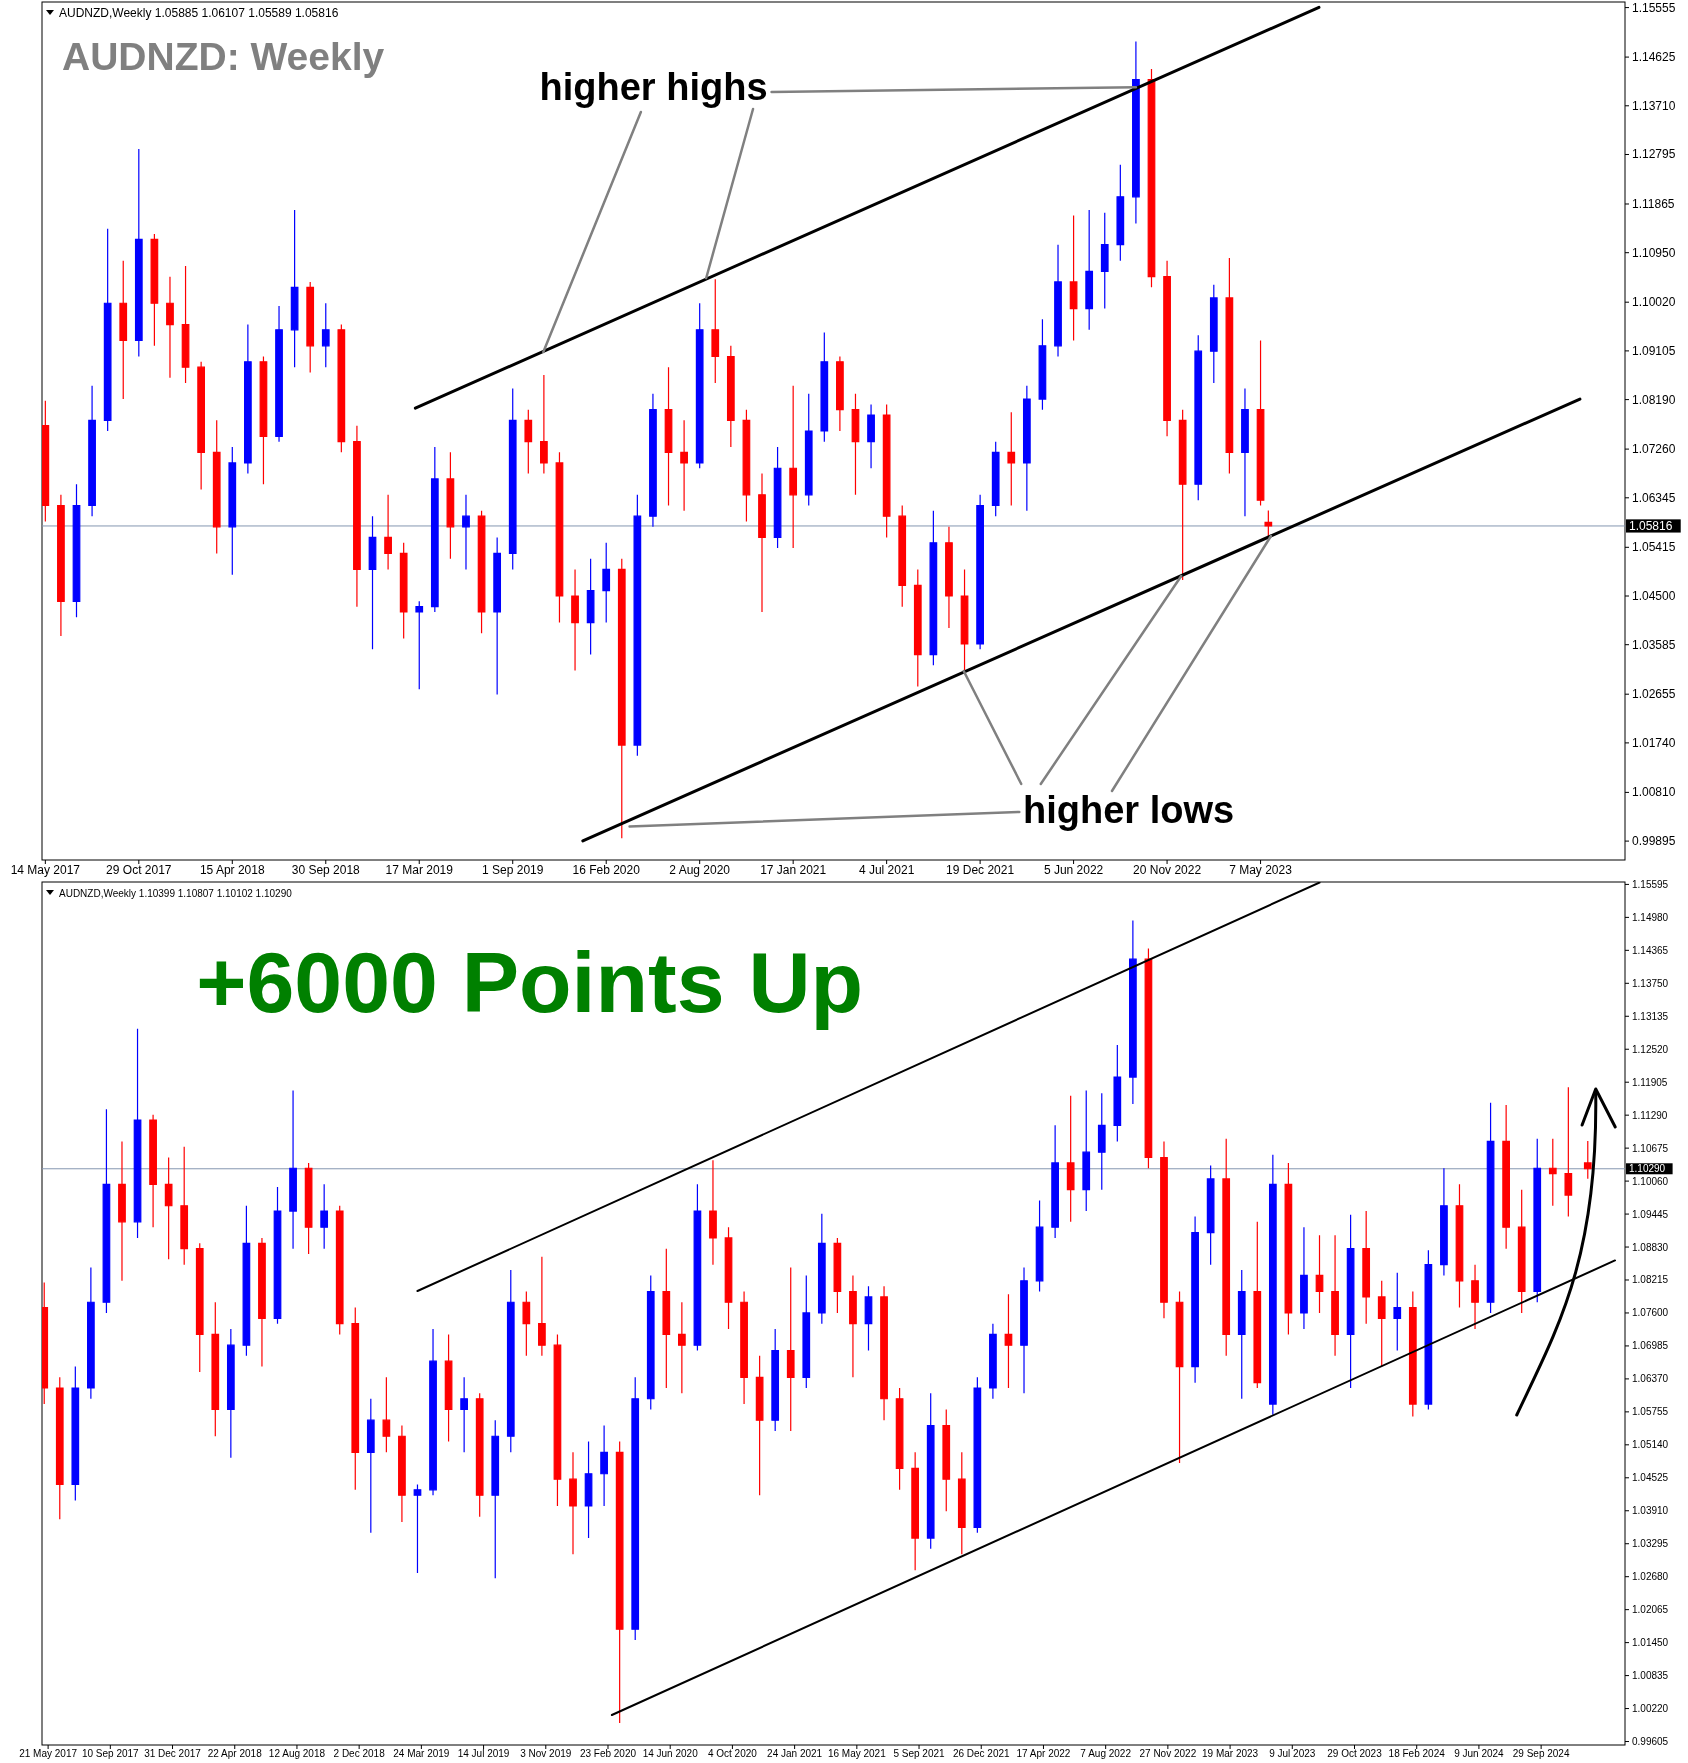 The image size is (1688, 1763). What do you see at coordinates (1654, 497) in the screenshot?
I see `y-tick-label: 1.06345` at bounding box center [1654, 497].